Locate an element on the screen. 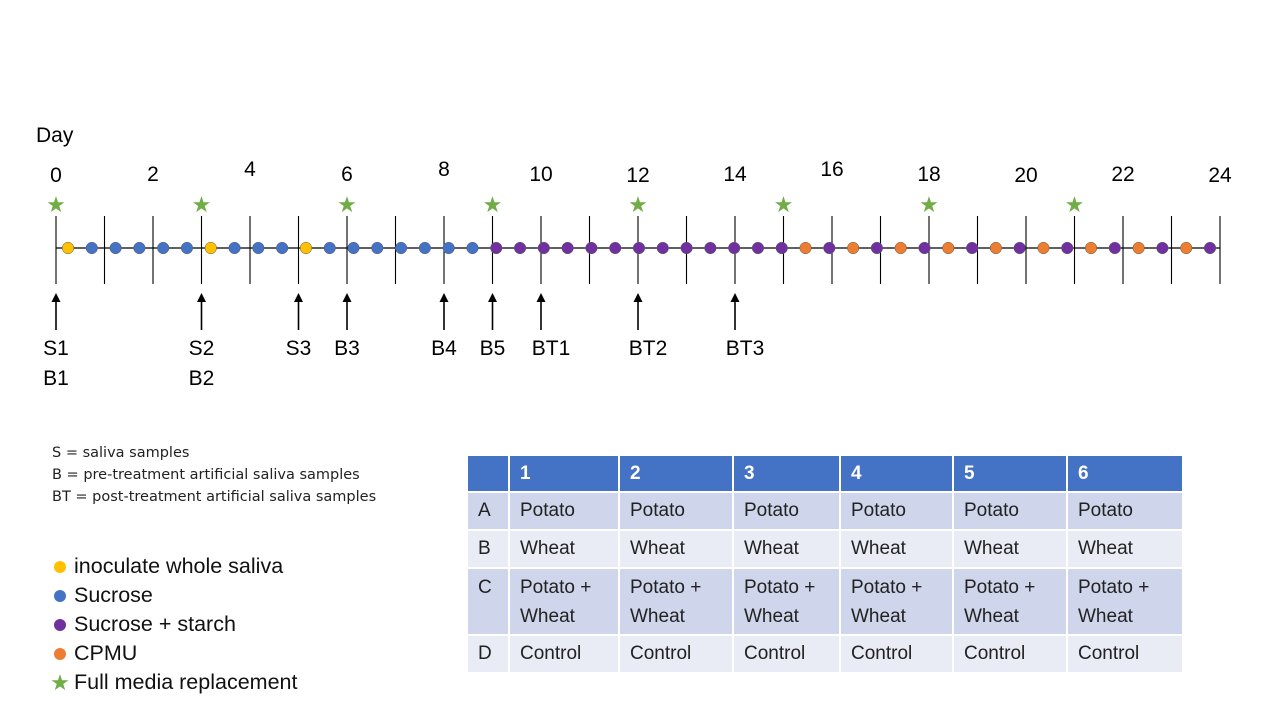 This screenshot has height=720, width=1280. day-tick-label: 6 is located at coordinates (347, 174).